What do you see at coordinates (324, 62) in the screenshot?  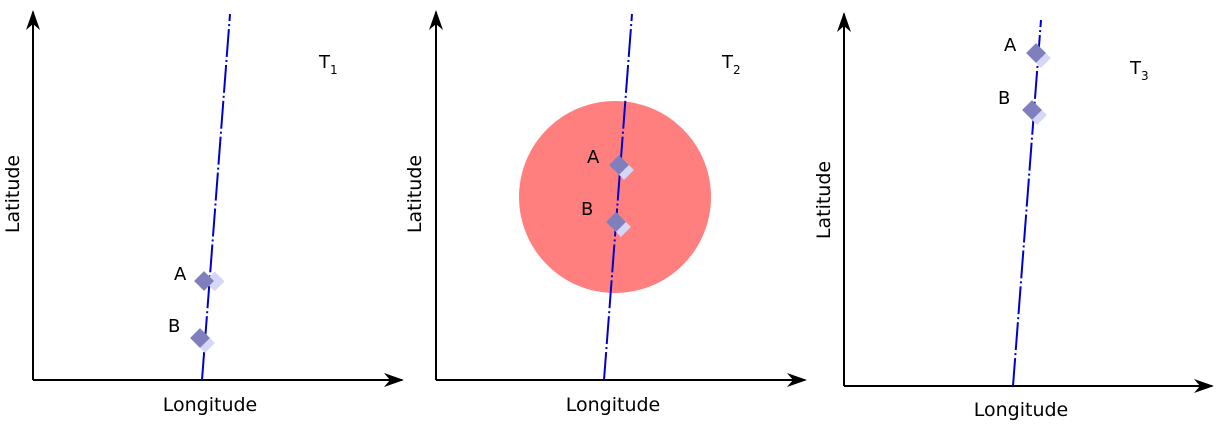 I see `time-label-t1-main: T` at bounding box center [324, 62].